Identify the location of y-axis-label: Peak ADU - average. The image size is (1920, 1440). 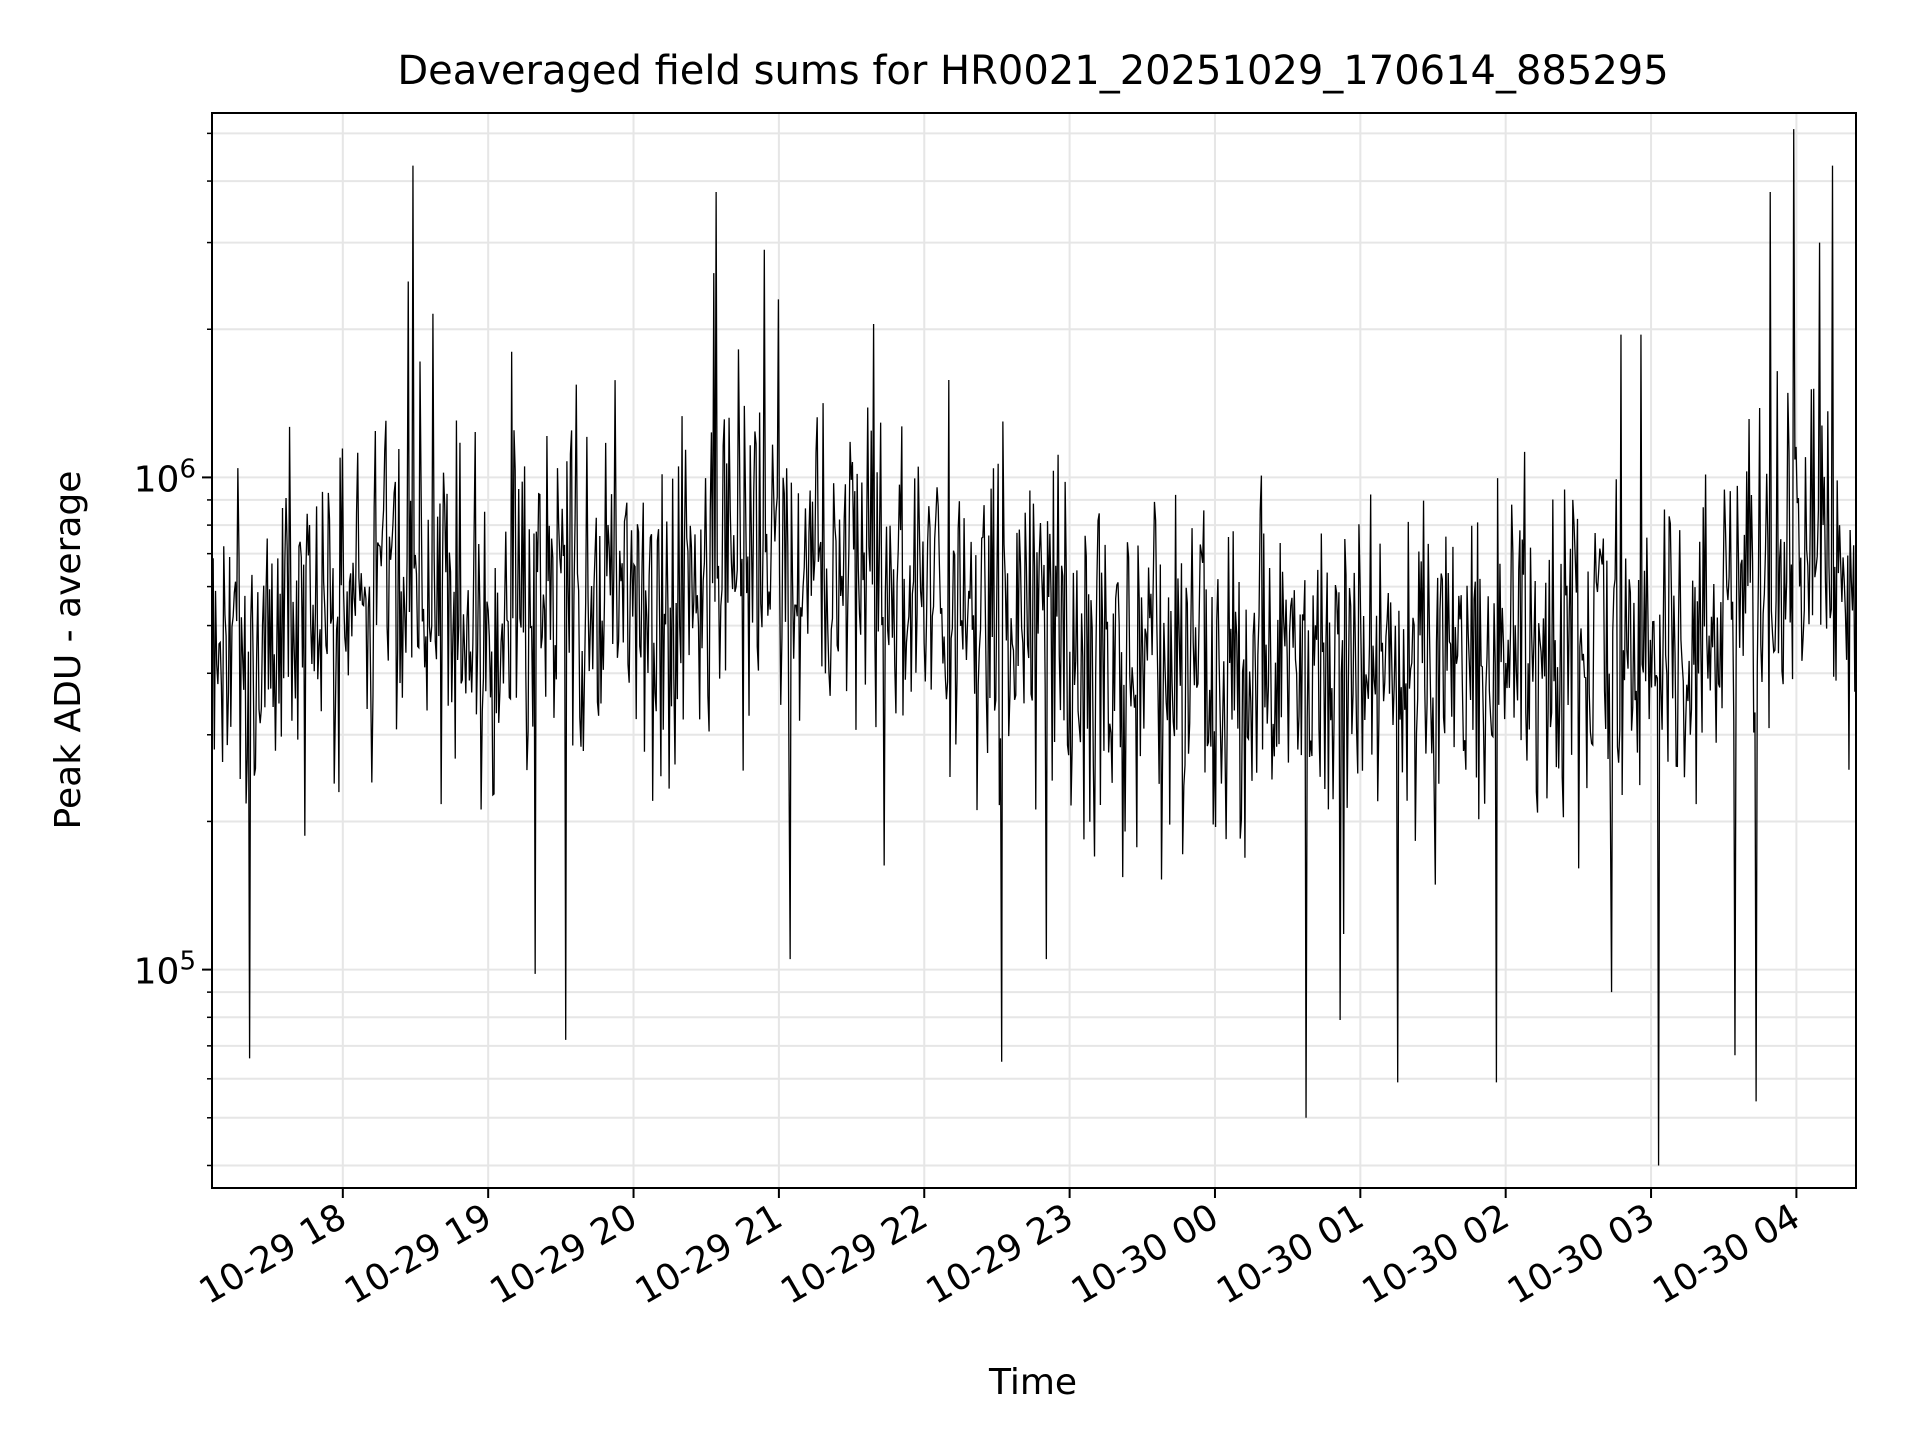
(68, 650).